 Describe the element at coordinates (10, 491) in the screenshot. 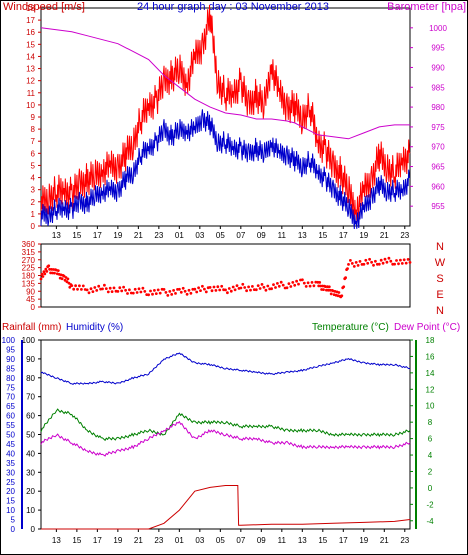

I see `rain-tick-label: 20` at that location.